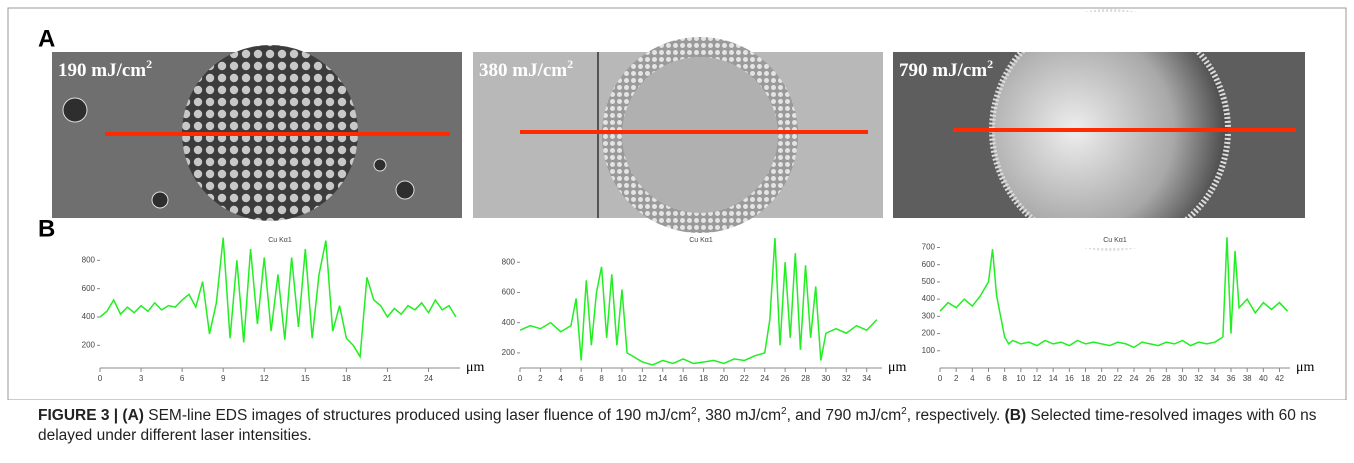 This screenshot has width=1354, height=463. I want to click on y-tick-label: 700, so click(929, 247).